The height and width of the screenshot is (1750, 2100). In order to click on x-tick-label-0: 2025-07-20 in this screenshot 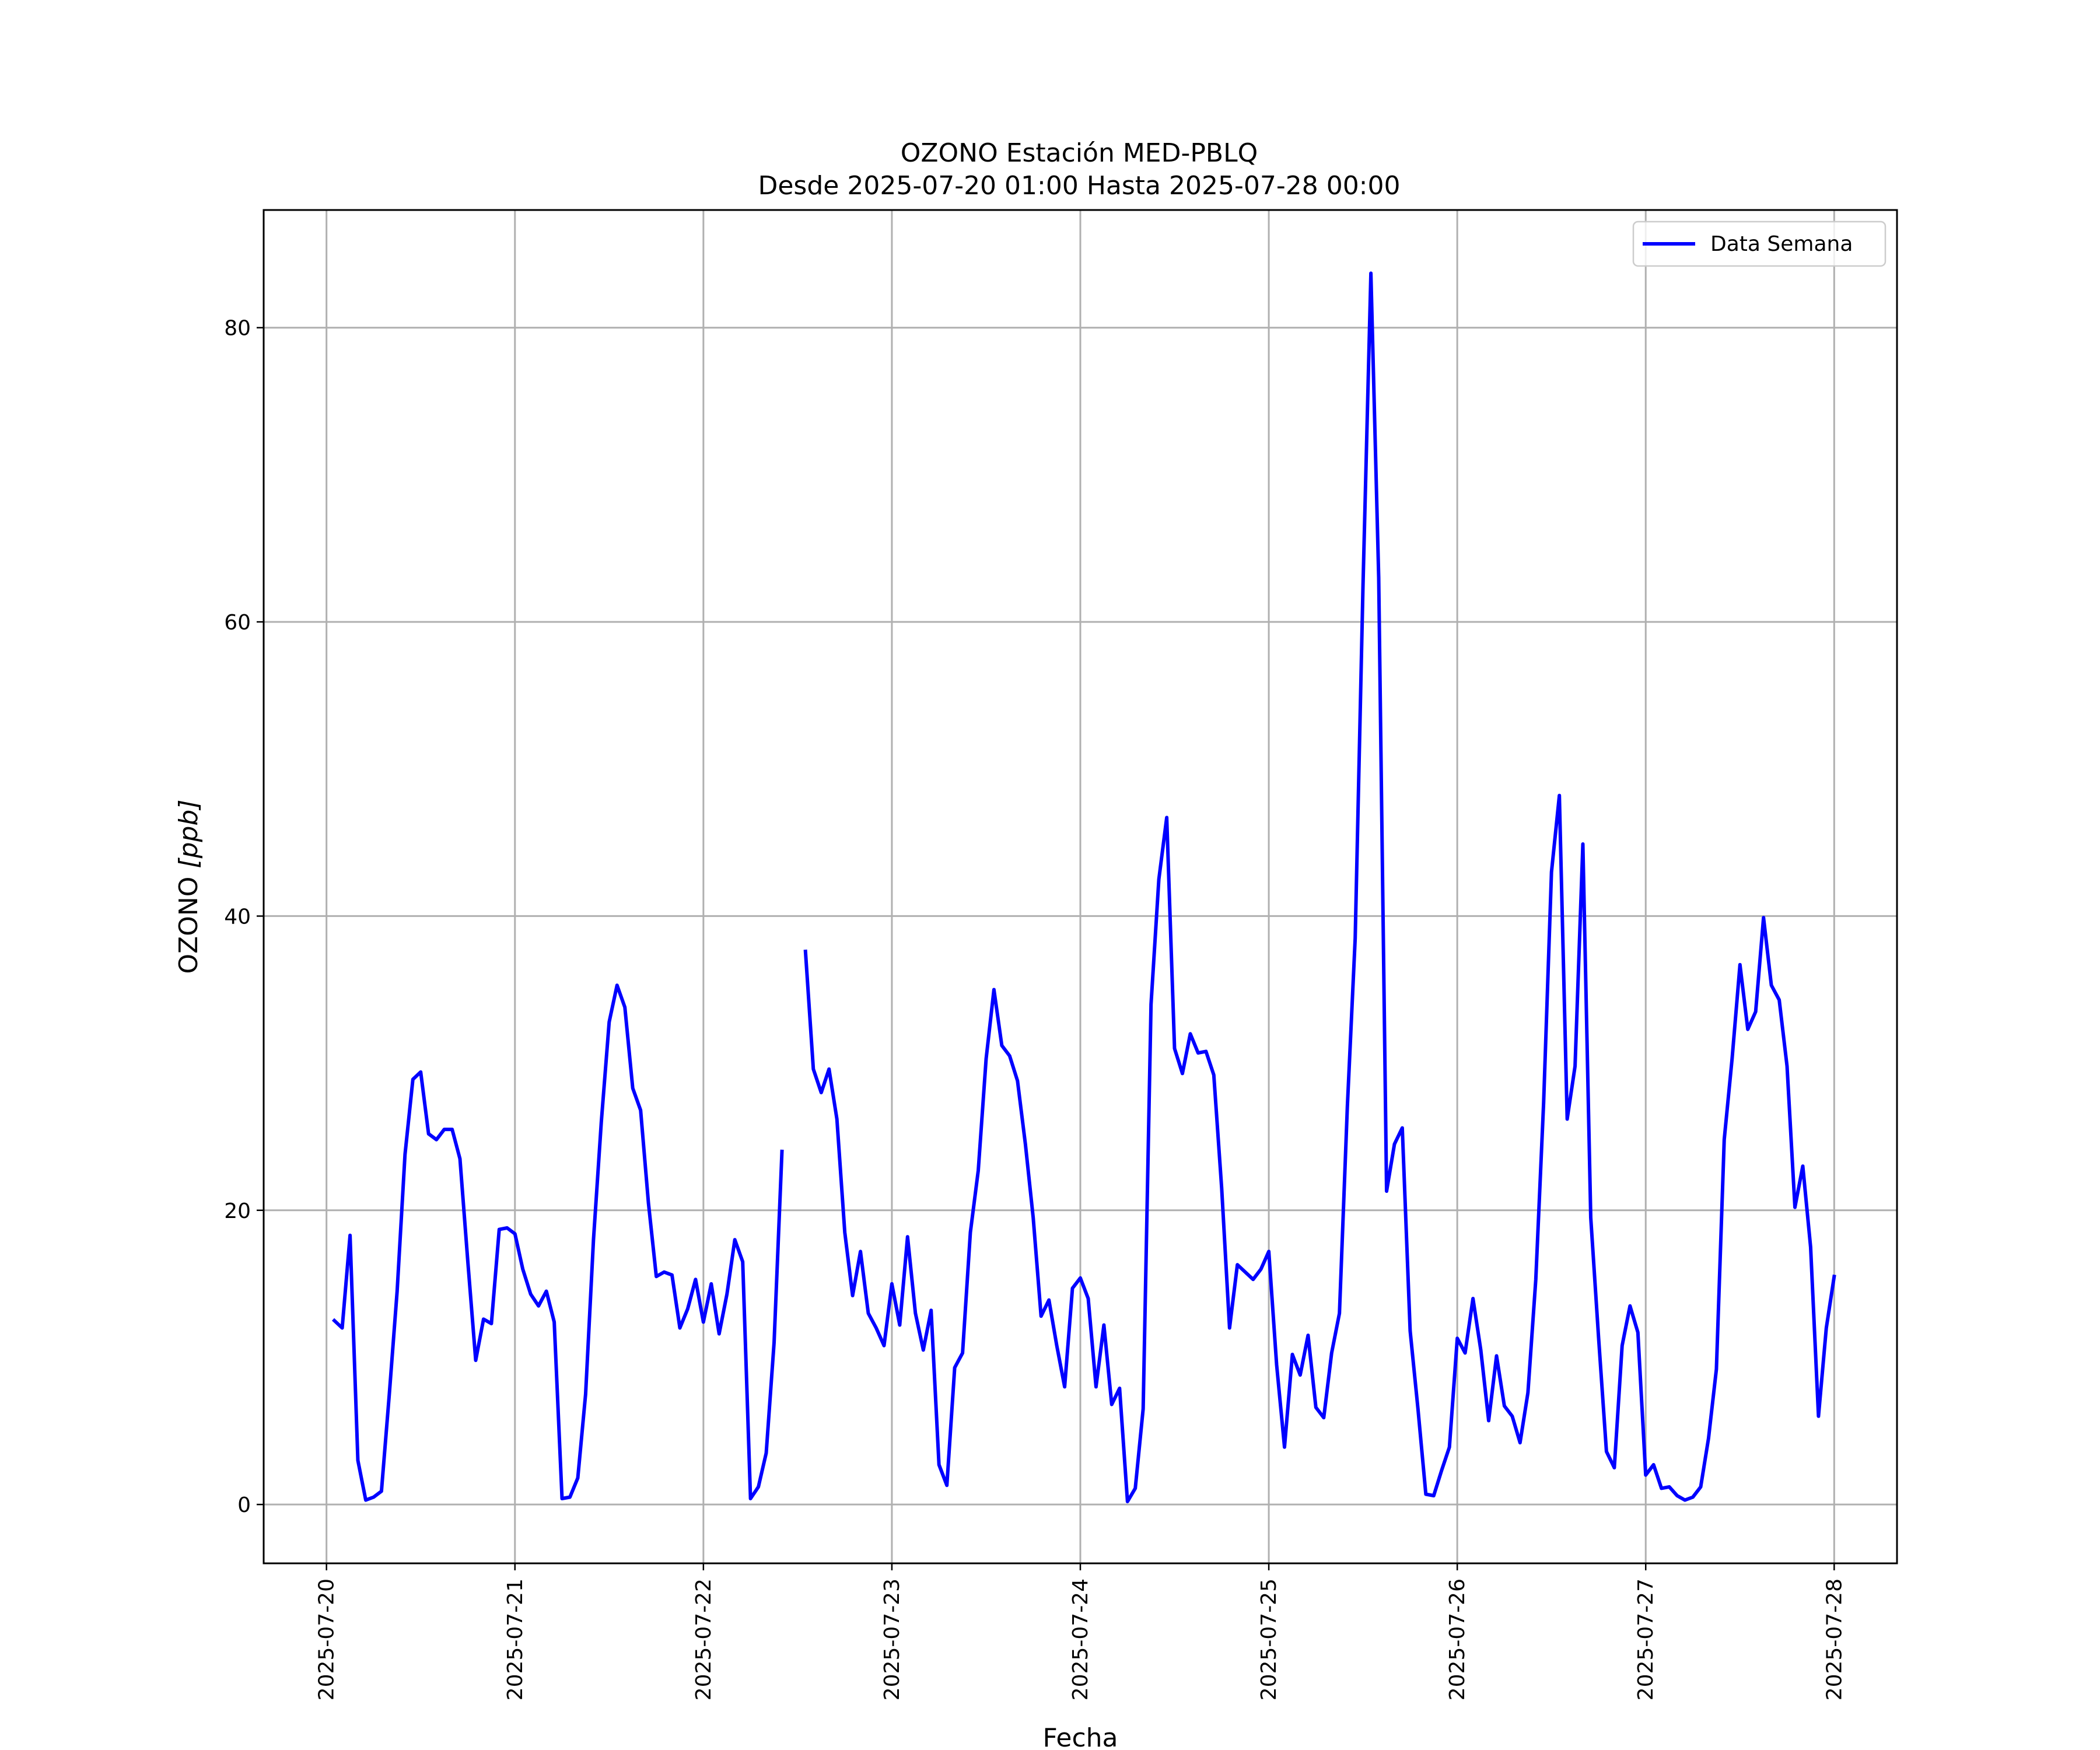, I will do `click(327, 1639)`.